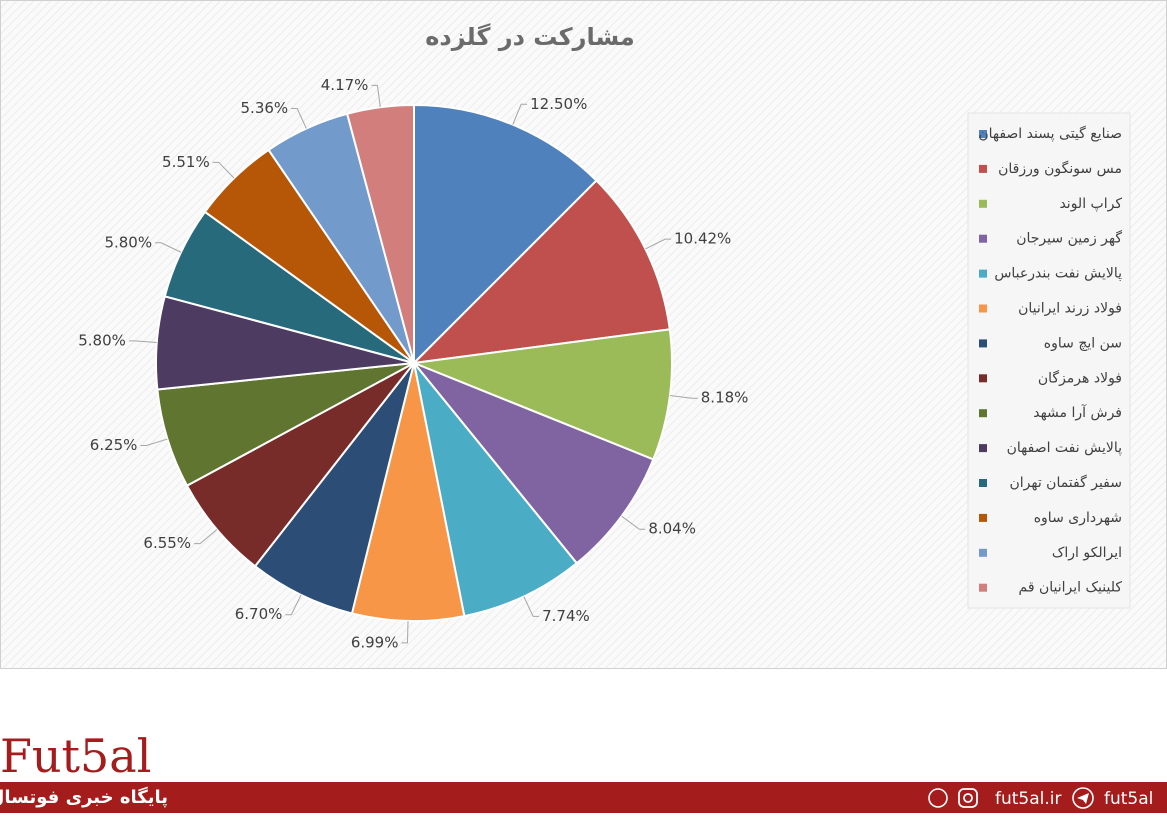  What do you see at coordinates (265, 108) in the screenshot?
I see `data-label: 5.36%` at bounding box center [265, 108].